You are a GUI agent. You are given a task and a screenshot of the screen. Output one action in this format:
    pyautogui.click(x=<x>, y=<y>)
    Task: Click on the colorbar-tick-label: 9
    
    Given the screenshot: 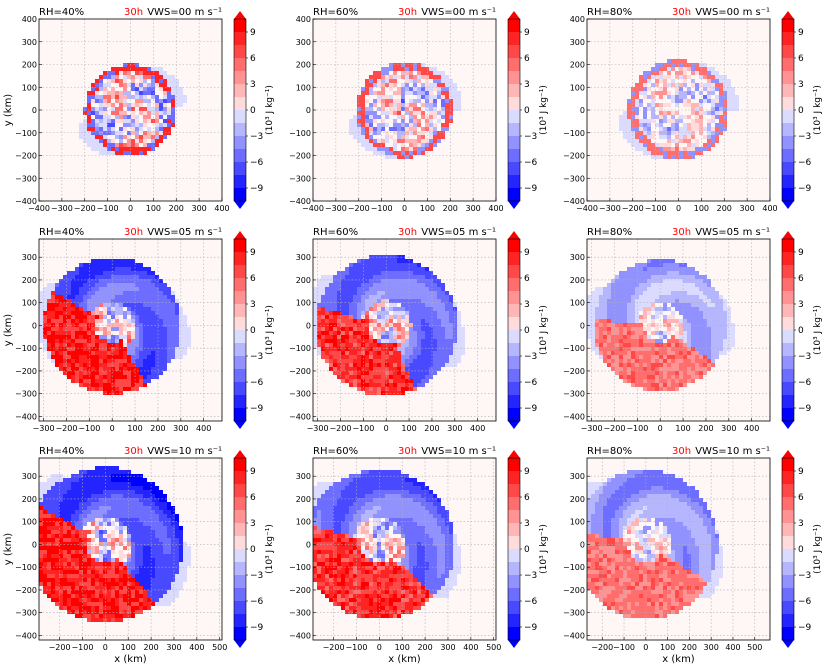 What is the action you would take?
    pyautogui.click(x=801, y=33)
    